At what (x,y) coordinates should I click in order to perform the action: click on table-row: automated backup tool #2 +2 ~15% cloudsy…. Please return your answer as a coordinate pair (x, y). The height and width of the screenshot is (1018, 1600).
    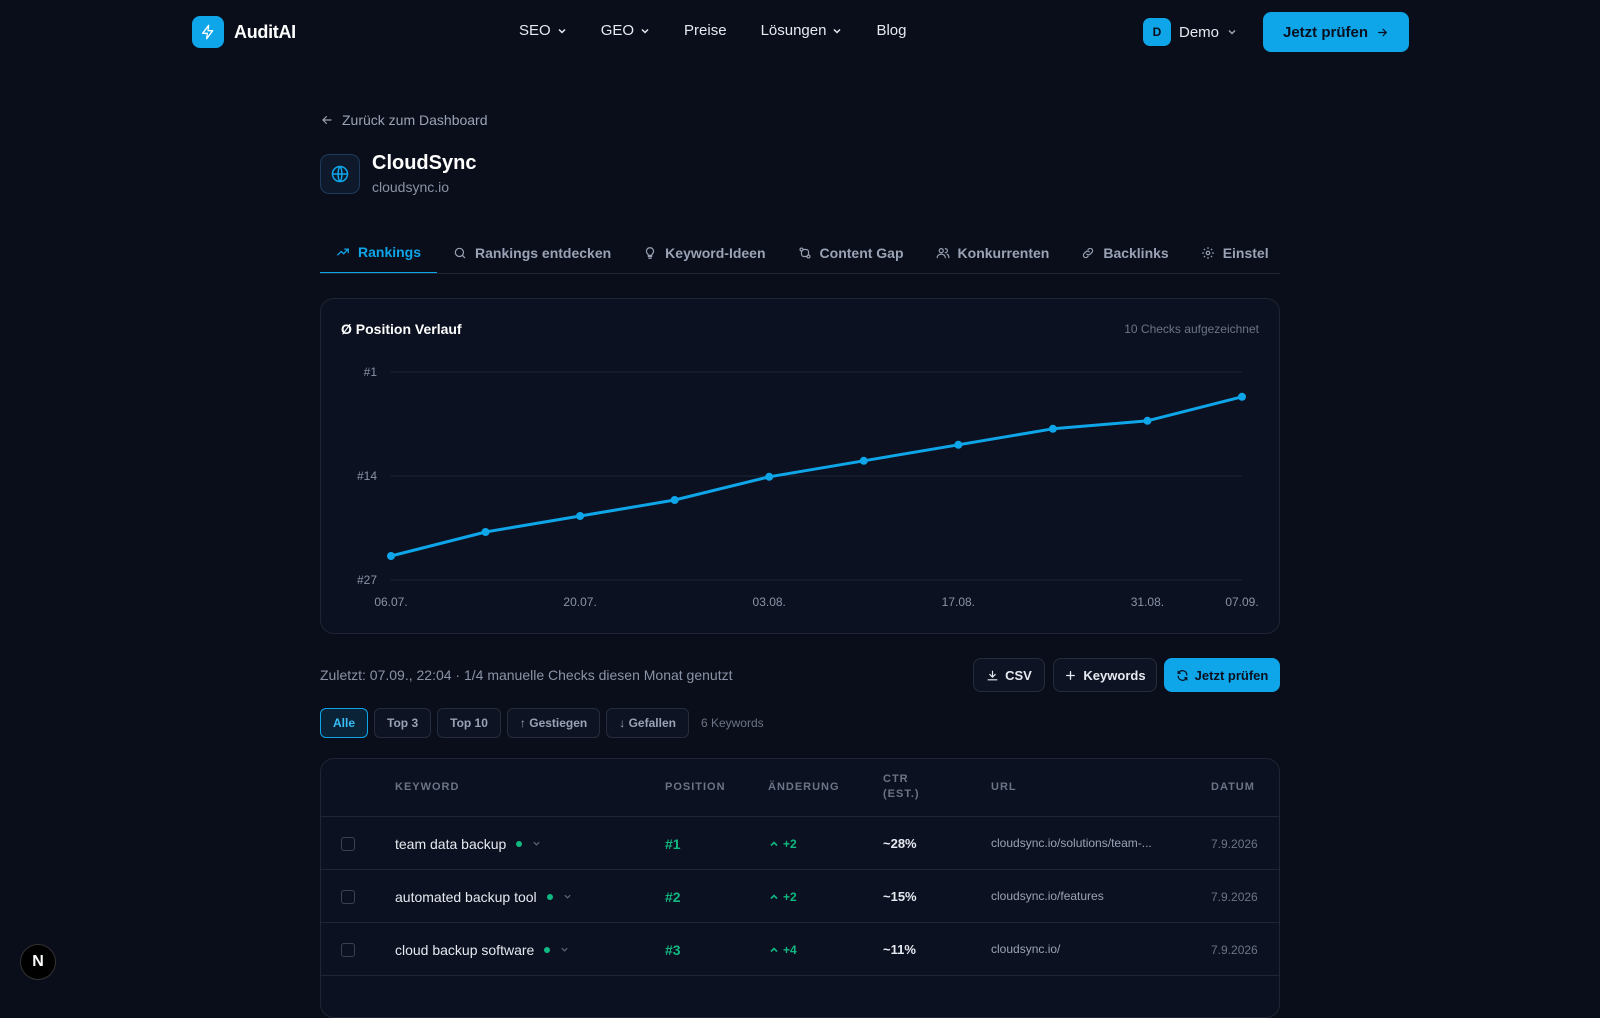
    Looking at the image, I should click on (800, 896).